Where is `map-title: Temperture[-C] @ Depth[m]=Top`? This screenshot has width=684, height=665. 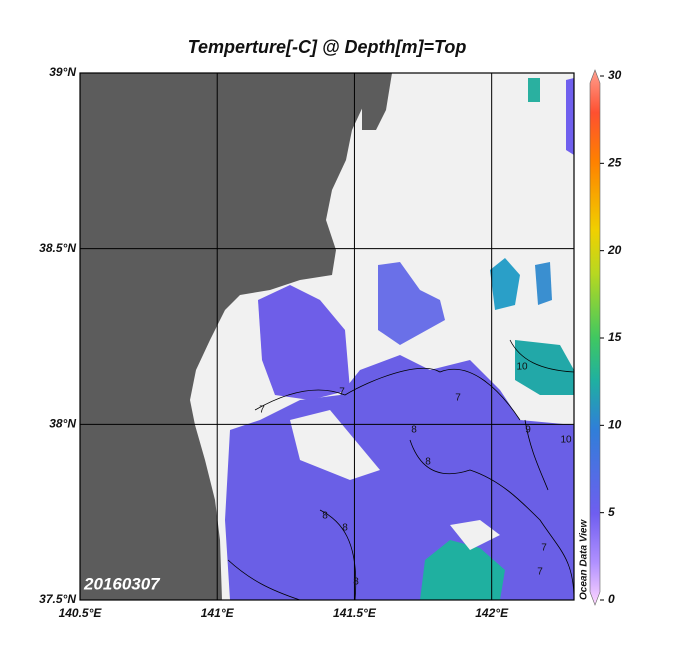
map-title: Temperture[-C] @ Depth[m]=Top is located at coordinates (327, 47).